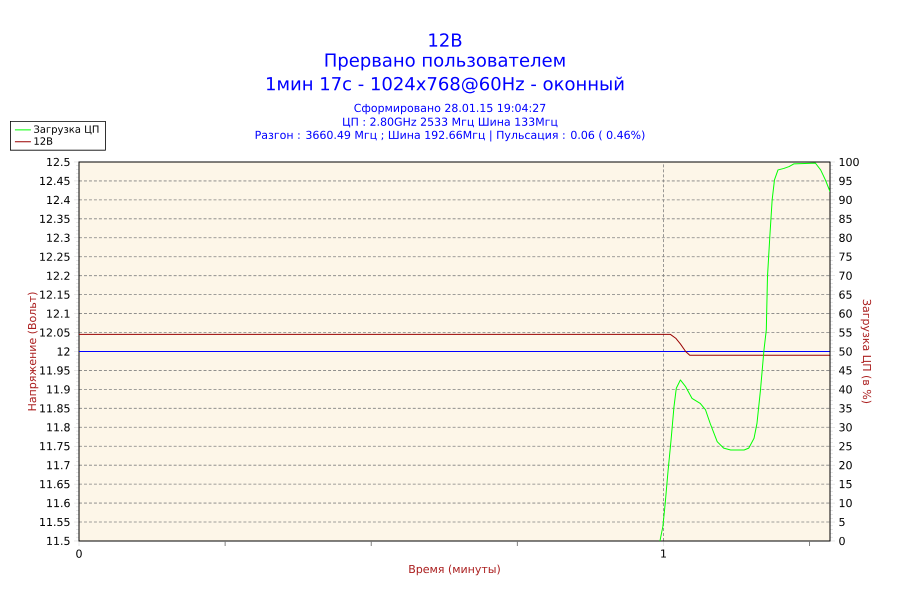 This screenshot has width=900, height=600. Describe the element at coordinates (846, 503) in the screenshot. I see `y2-tick-label: 10` at that location.